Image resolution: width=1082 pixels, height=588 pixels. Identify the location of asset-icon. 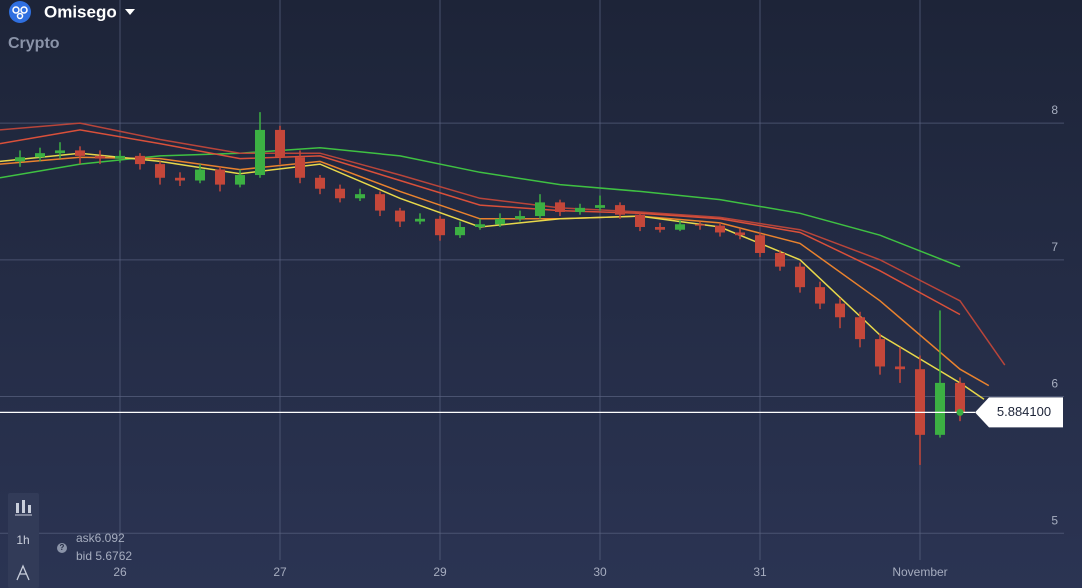
(20, 12).